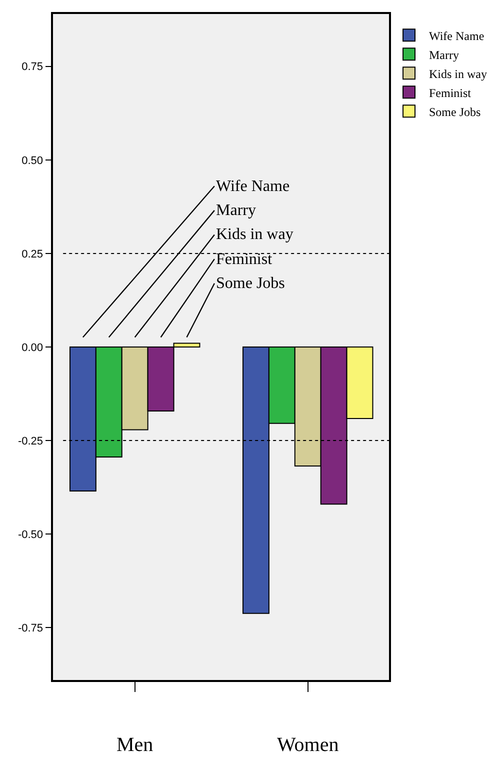 The height and width of the screenshot is (768, 504). What do you see at coordinates (244, 259) in the screenshot?
I see `text: Feminist` at bounding box center [244, 259].